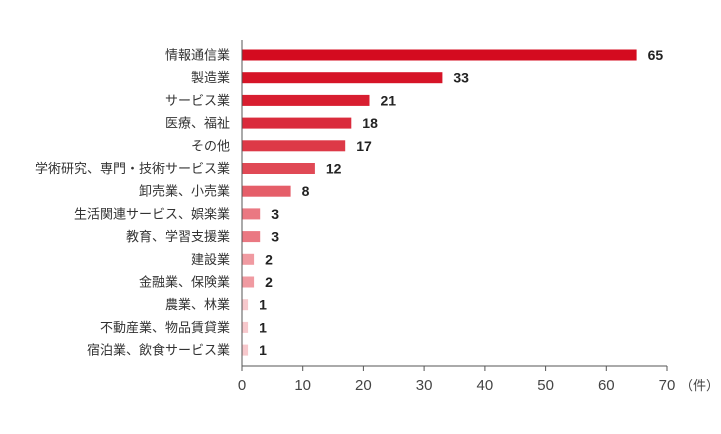 The image size is (721, 434). Describe the element at coordinates (184, 192) in the screenshot. I see `category-label: 卸売業、小売業` at that location.